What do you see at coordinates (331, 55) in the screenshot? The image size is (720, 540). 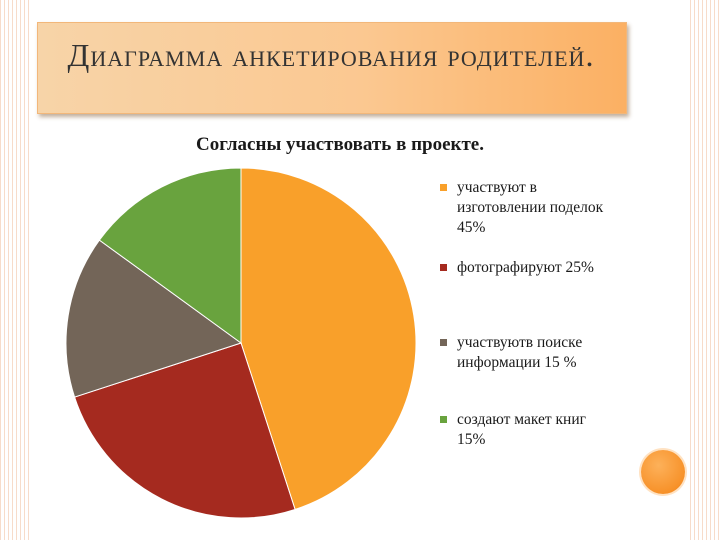 I see `slide-title: Диаграмма анкетирования родителей.` at bounding box center [331, 55].